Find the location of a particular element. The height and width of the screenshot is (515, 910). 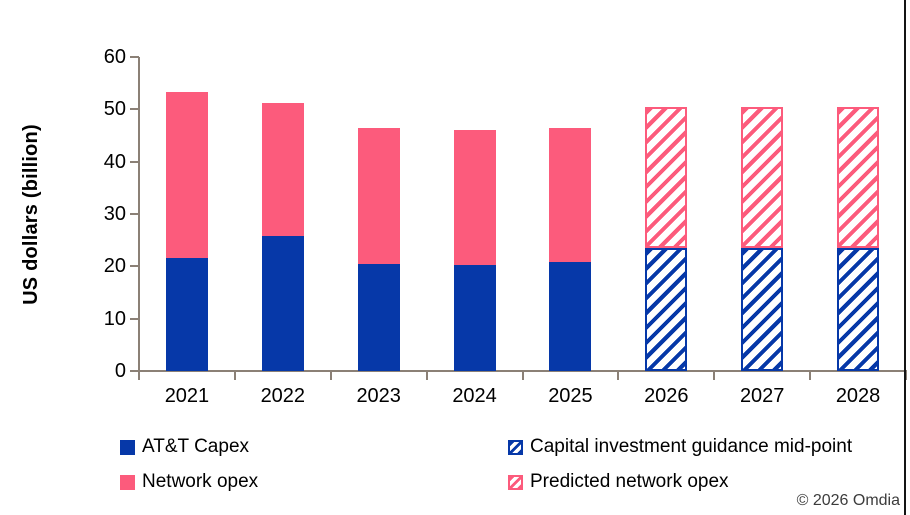

bar-segment-2026-capital-investment-guidance-mid-point is located at coordinates (666, 309).